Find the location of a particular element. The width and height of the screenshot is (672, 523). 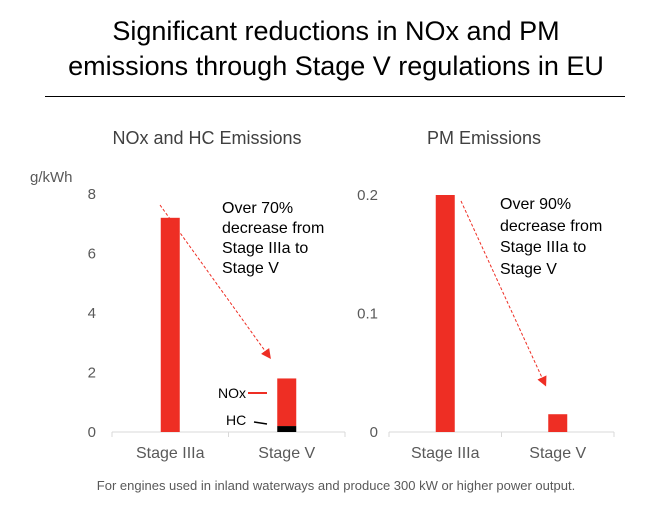

nox-y-axis-label: g/kWh is located at coordinates (51, 177).